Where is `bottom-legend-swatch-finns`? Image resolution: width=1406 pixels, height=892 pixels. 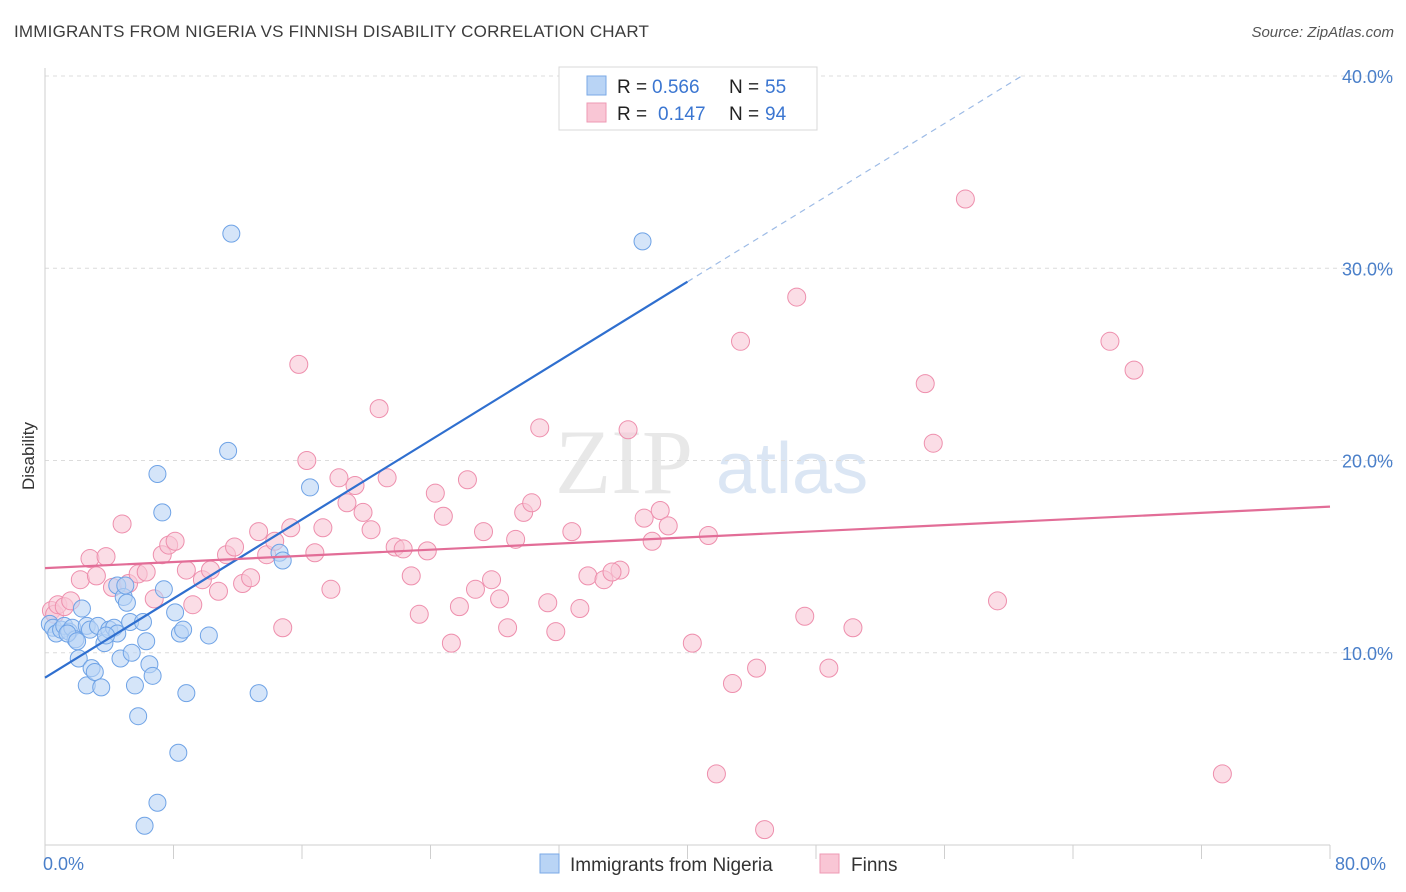 bottom-legend-swatch-finns is located at coordinates (829, 863).